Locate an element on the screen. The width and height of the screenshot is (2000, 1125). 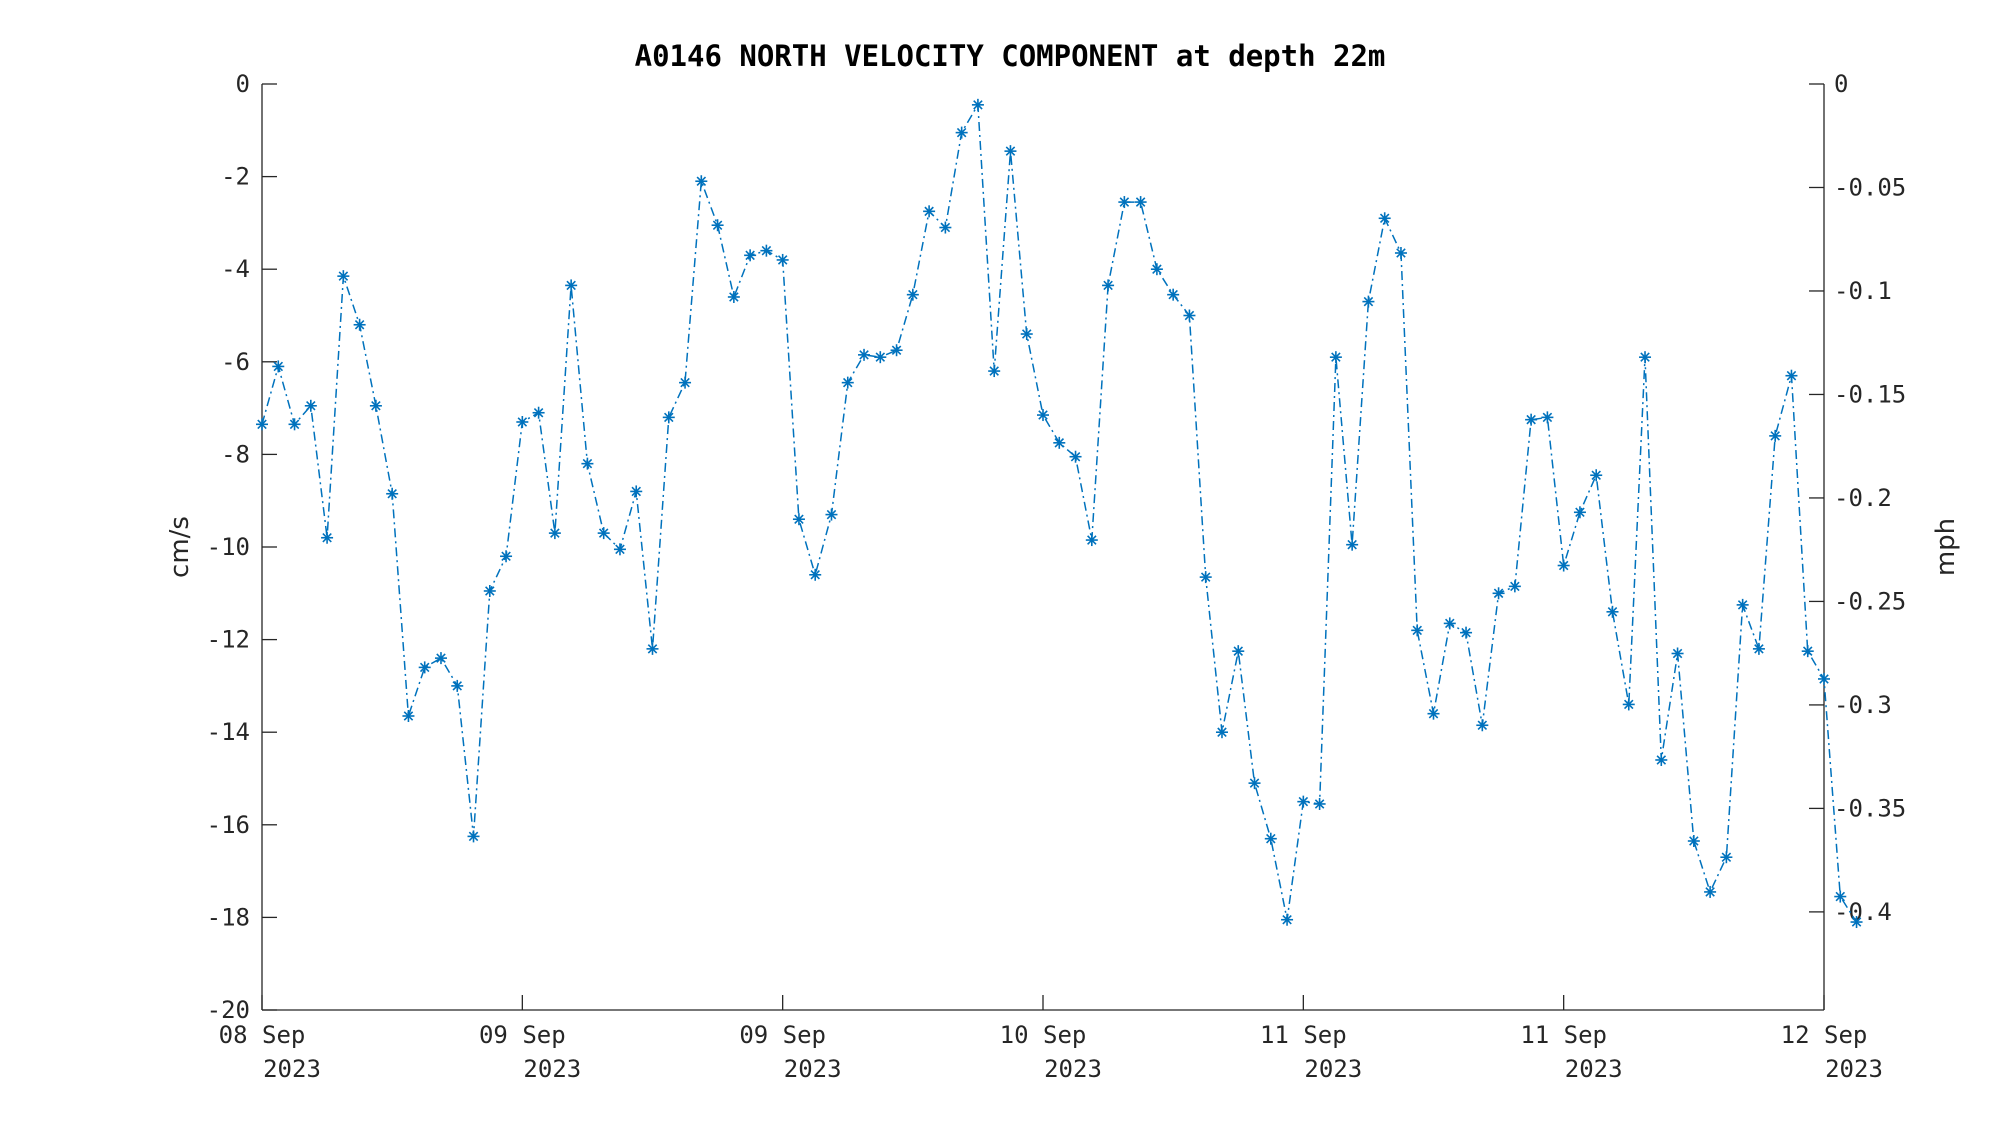
y-tick-label: -8 is located at coordinates (235, 454).